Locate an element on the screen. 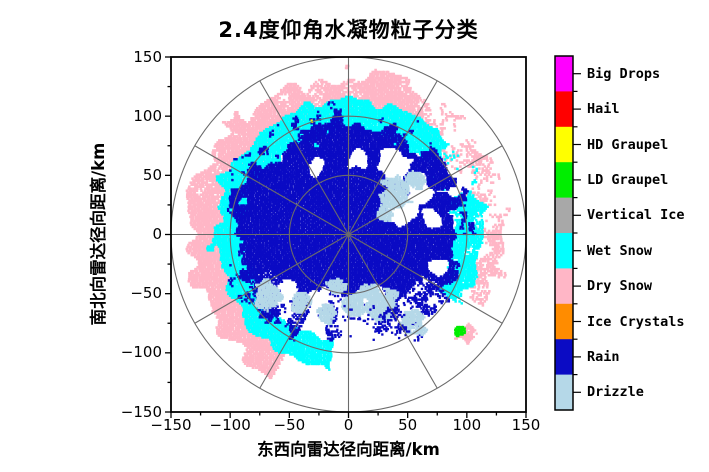  legend-label-wet_snow: Wet Snow is located at coordinates (620, 250).